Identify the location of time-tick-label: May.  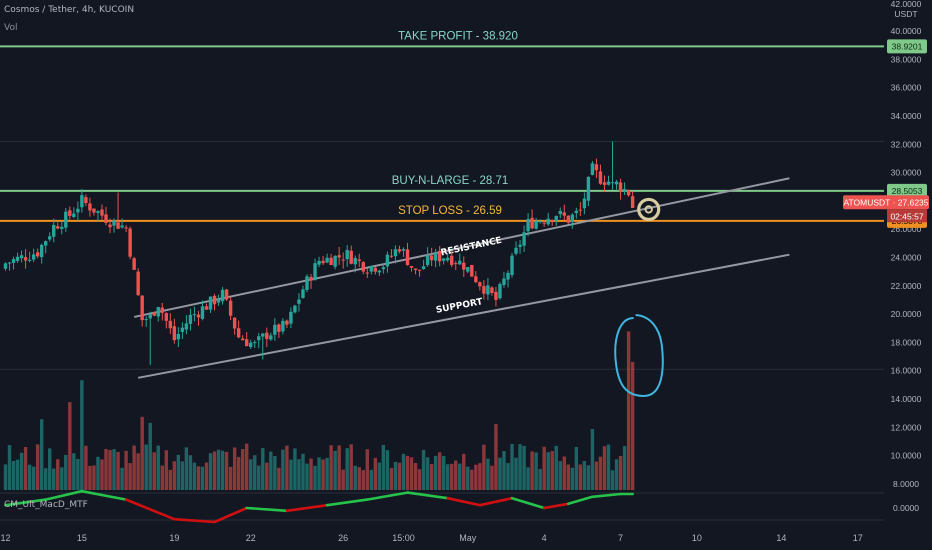
(468, 538).